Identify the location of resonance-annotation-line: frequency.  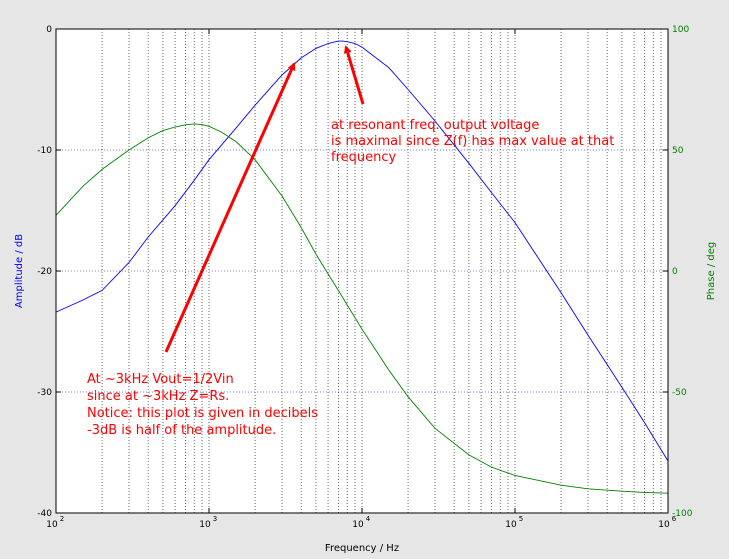
(364, 157).